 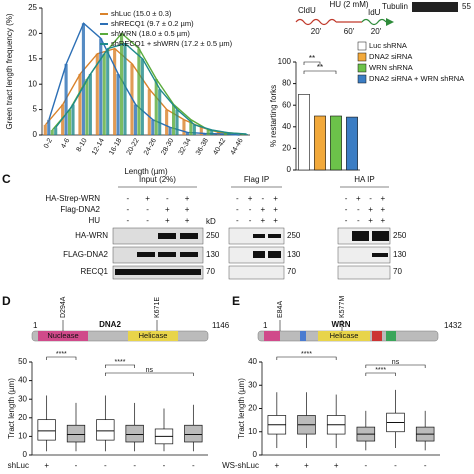 I want to click on x-axis-label: Length (µm), so click(x=146, y=171).